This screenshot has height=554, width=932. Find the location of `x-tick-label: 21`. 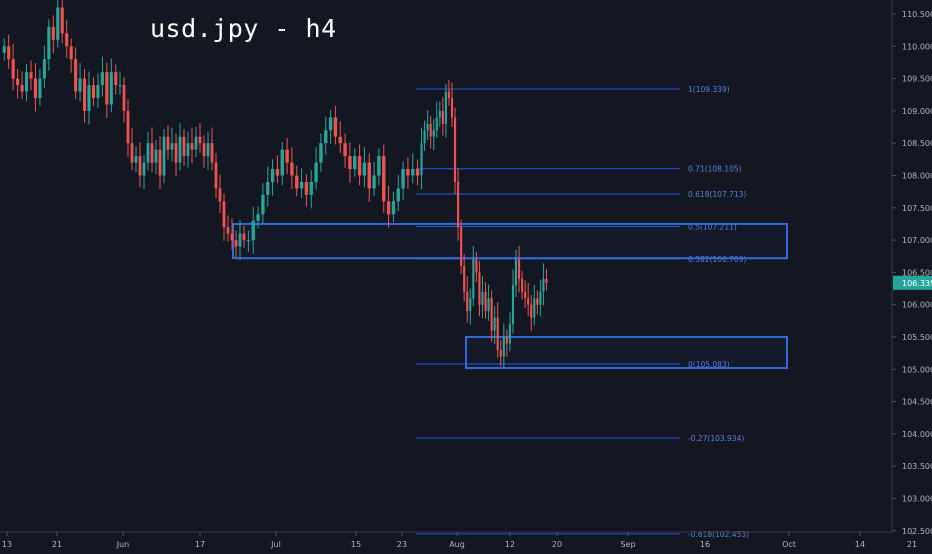

x-tick-label: 21 is located at coordinates (57, 544).